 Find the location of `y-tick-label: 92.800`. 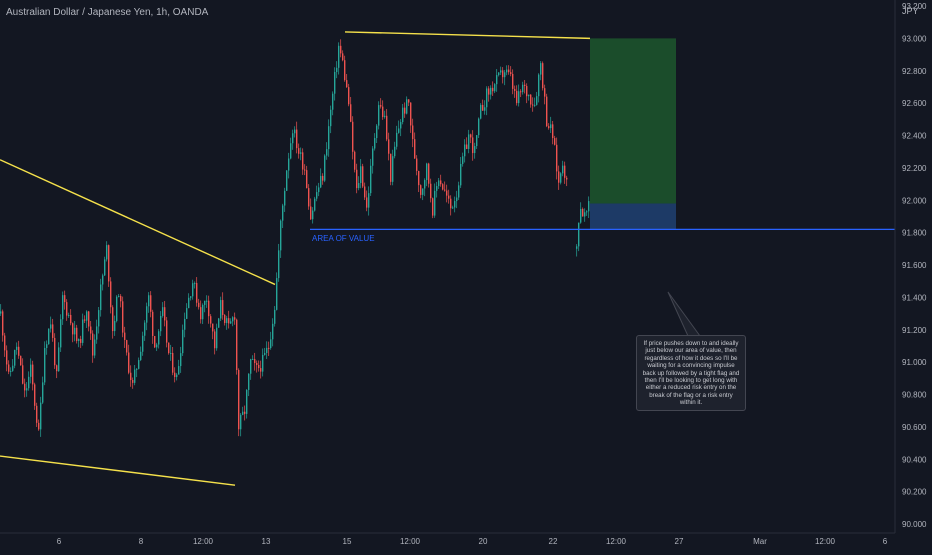

y-tick-label: 92.800 is located at coordinates (914, 71).